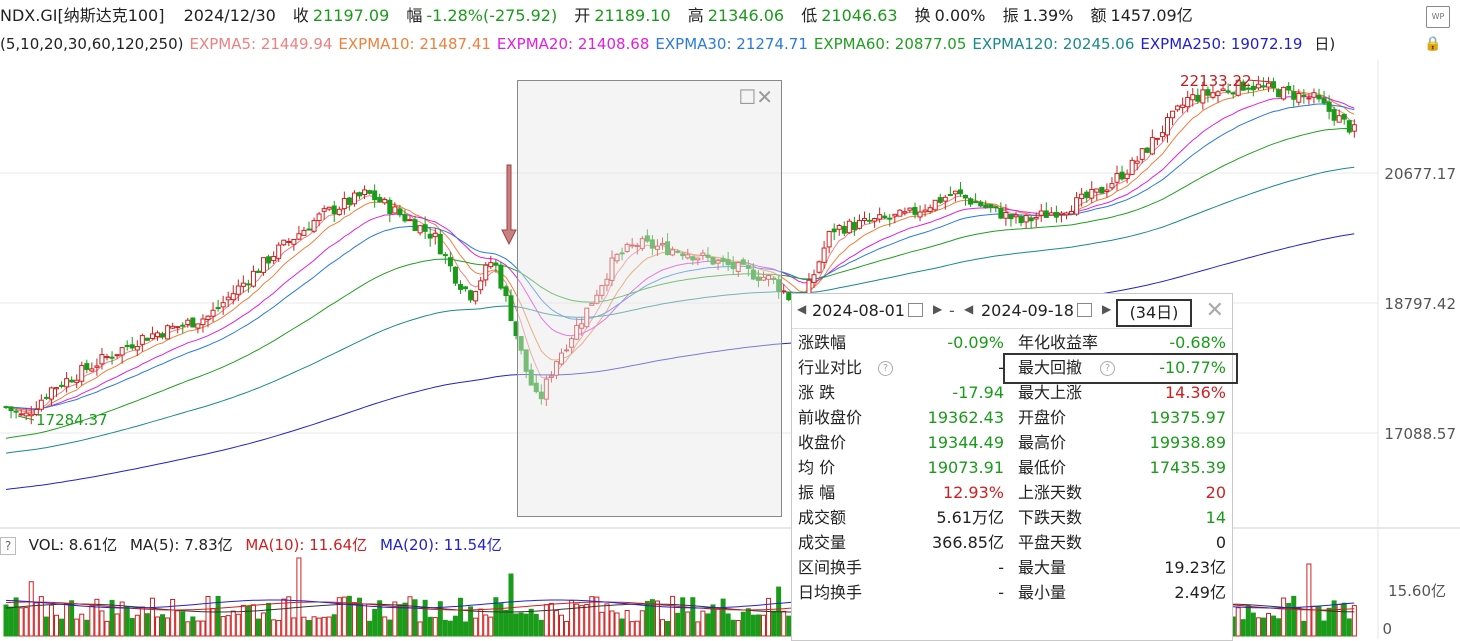  Describe the element at coordinates (649, 298) in the screenshot. I see `range-selection-box: ☐✕` at that location.